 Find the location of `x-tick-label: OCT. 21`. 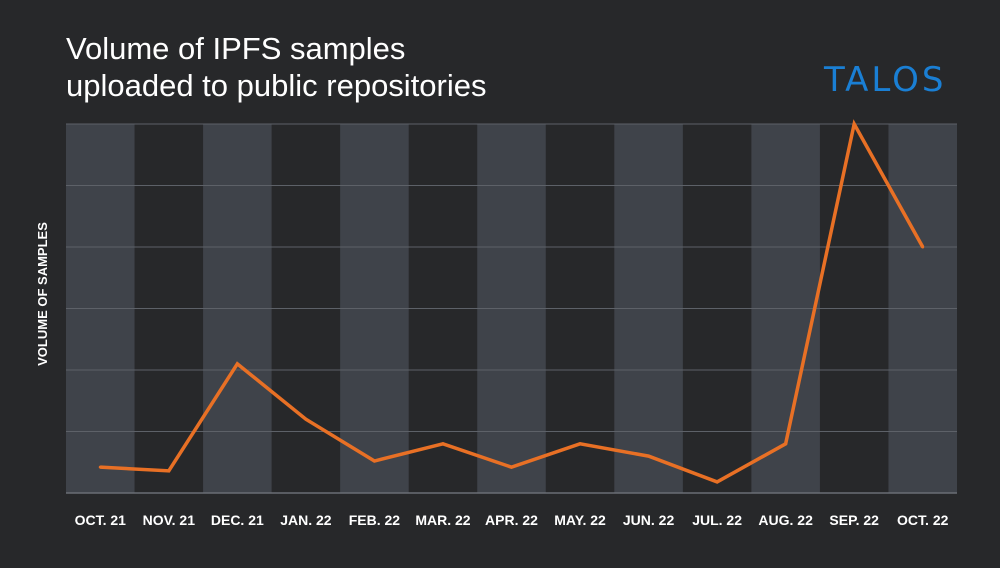

x-tick-label: OCT. 21 is located at coordinates (101, 520).